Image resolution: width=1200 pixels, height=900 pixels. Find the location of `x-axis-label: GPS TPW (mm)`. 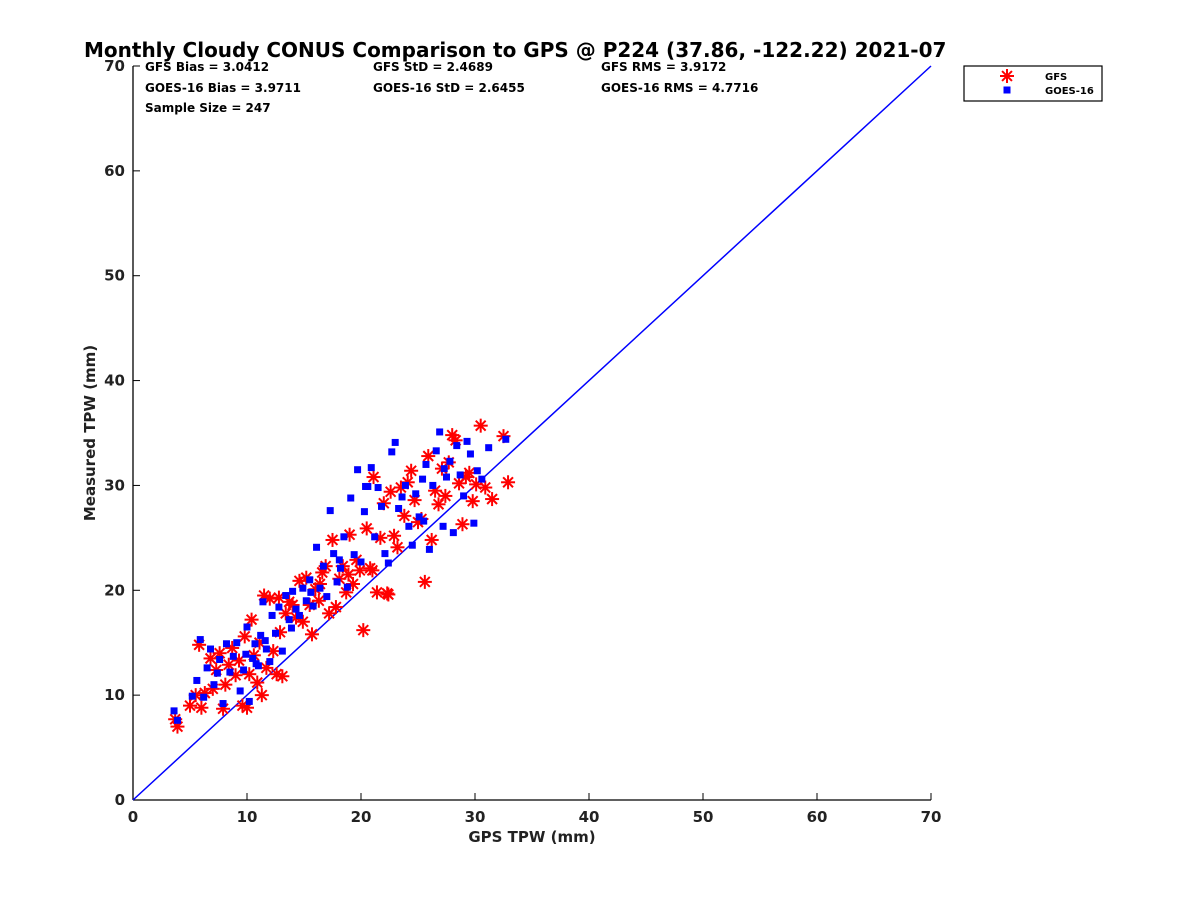

x-axis-label: GPS TPW (mm) is located at coordinates (531, 837).